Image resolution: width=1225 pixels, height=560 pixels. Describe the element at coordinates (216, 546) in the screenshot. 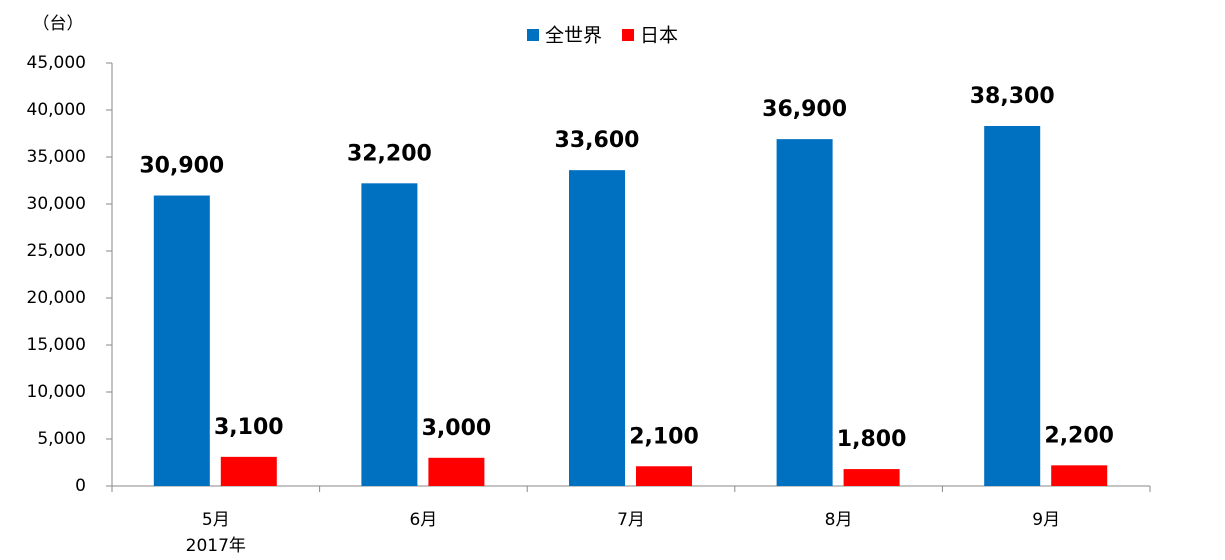

I see `period-label: 2017年` at that location.